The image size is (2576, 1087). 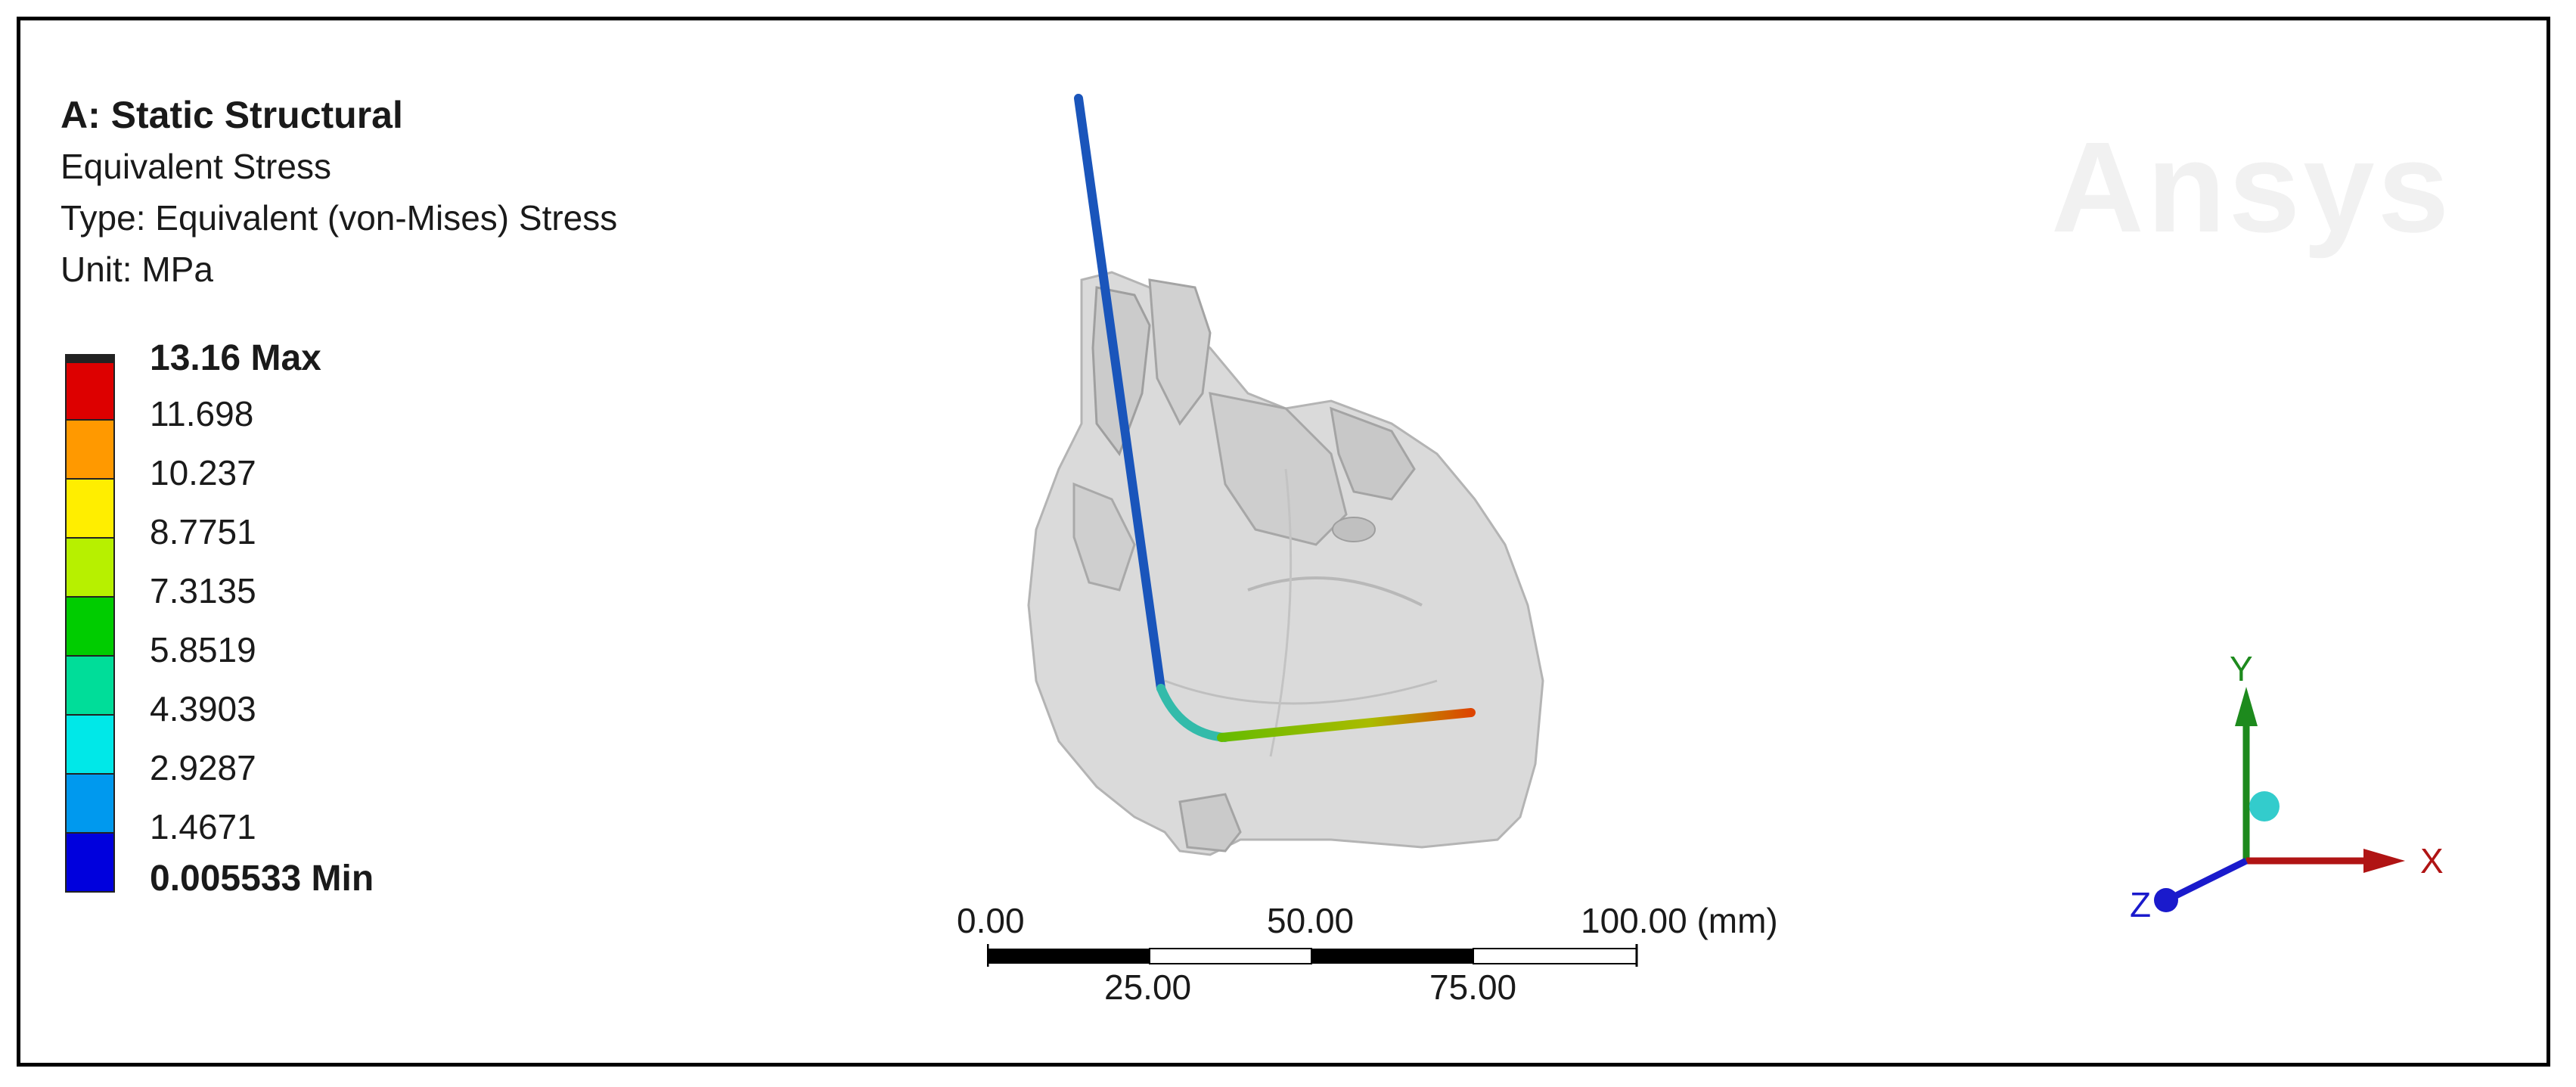 What do you see at coordinates (1275, 418) in the screenshot?
I see `guidewire` at bounding box center [1275, 418].